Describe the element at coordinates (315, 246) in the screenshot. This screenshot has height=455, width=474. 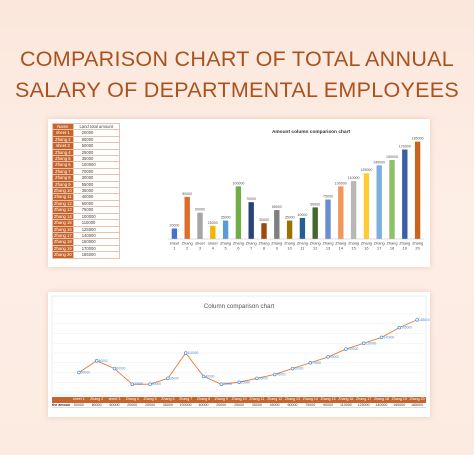
I see `x-tick-label: Zhang 12` at that location.